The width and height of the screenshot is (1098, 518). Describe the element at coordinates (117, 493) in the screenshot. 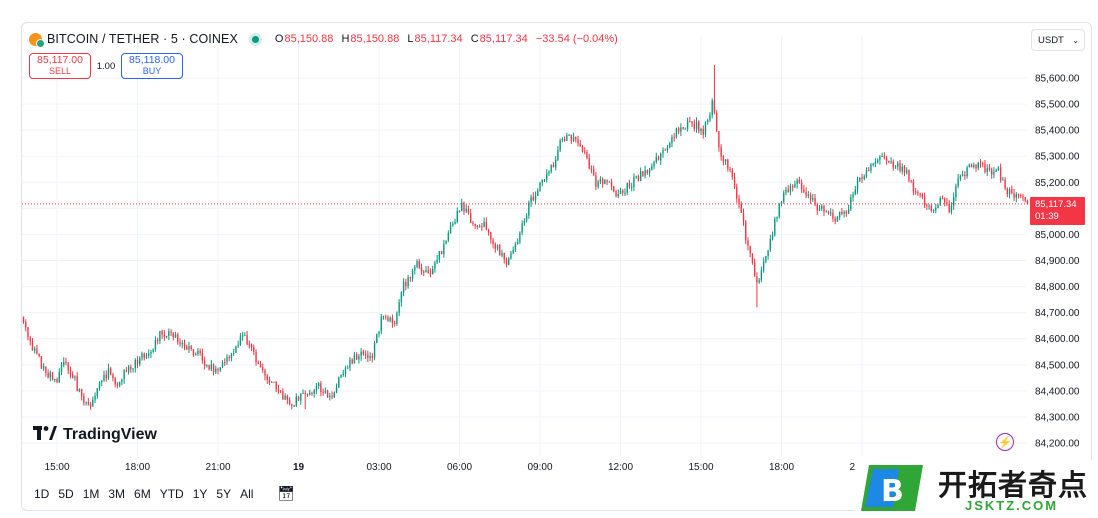

I see `range-3m: 3M` at that location.